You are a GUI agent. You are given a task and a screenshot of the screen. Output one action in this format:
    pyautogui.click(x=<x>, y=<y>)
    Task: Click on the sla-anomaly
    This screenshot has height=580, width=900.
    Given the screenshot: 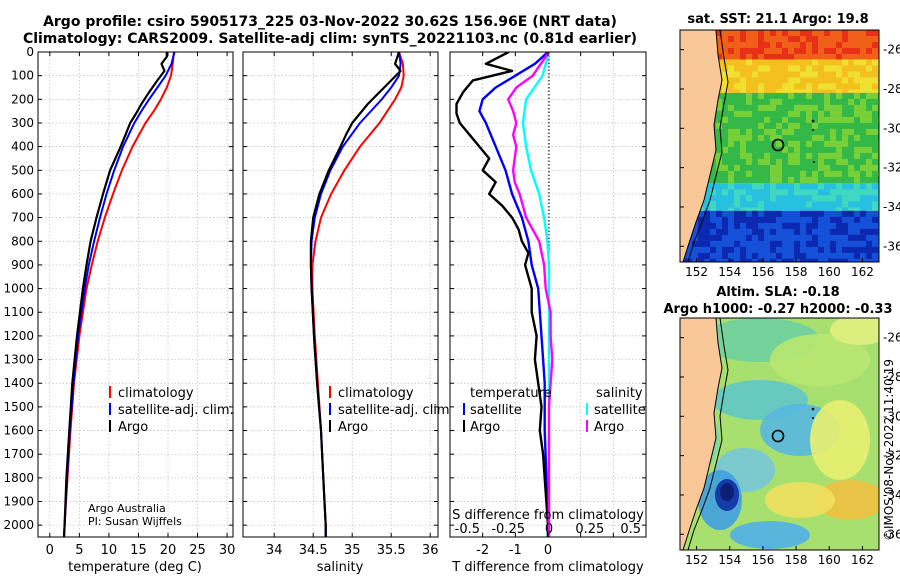 What is the action you would take?
    pyautogui.click(x=727, y=492)
    